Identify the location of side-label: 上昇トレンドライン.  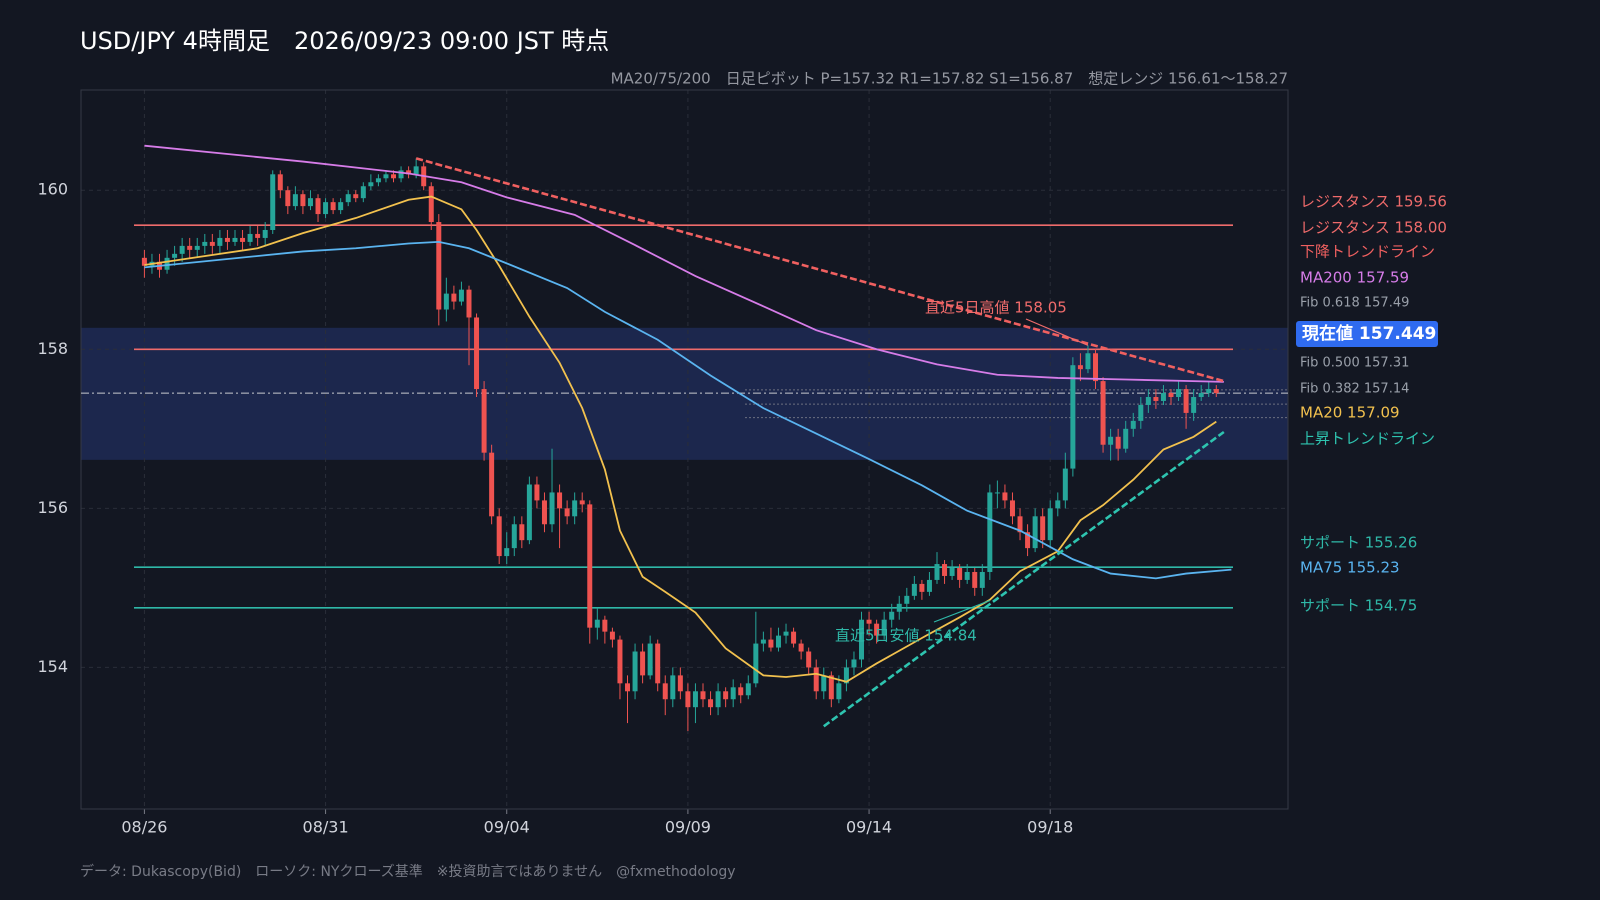
(1367, 439).